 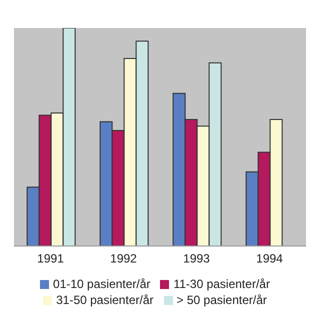 I want to click on legend-label: 01-10 pasienter/år, so click(x=101, y=284).